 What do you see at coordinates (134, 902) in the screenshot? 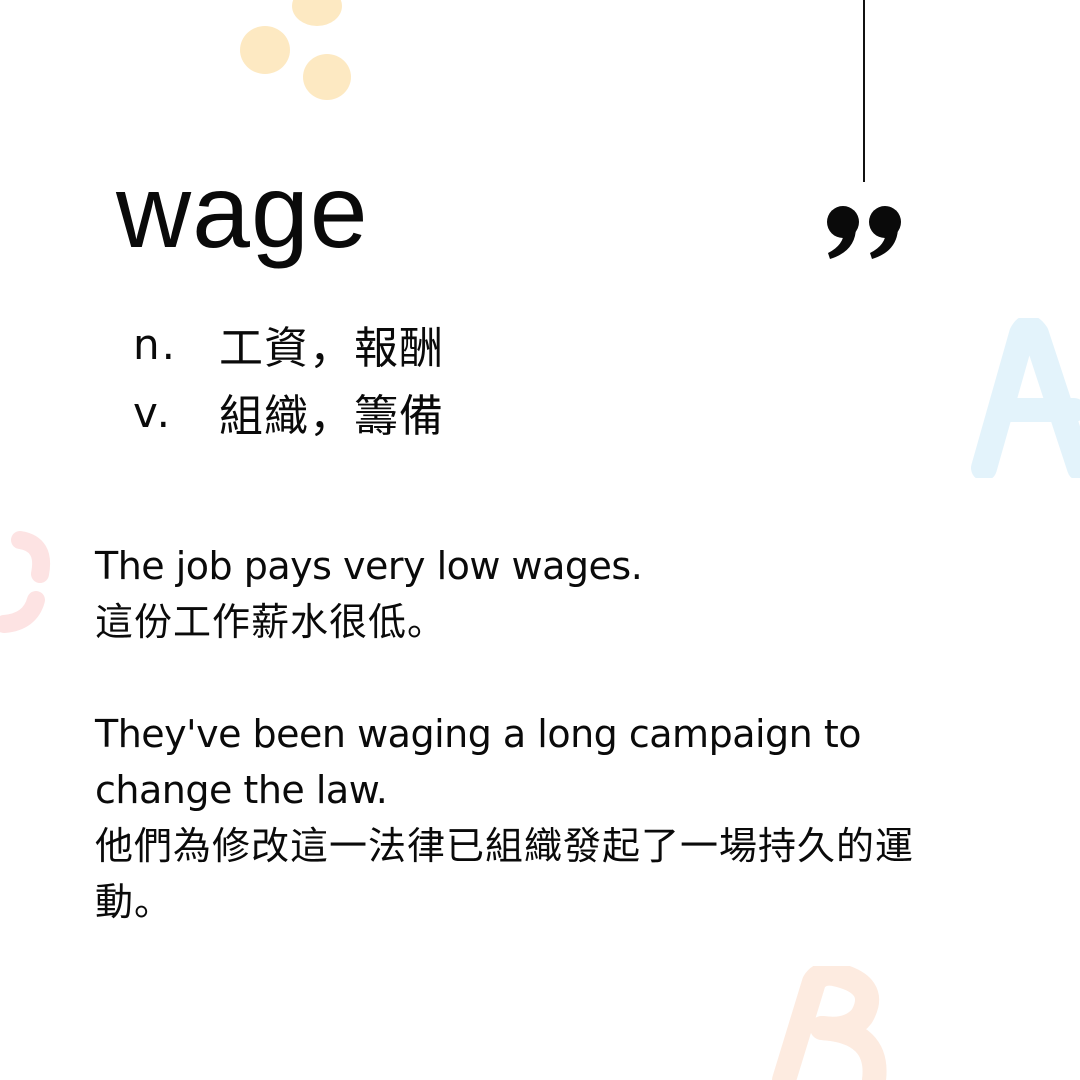
I see `example-chinese: 動。` at bounding box center [134, 902].